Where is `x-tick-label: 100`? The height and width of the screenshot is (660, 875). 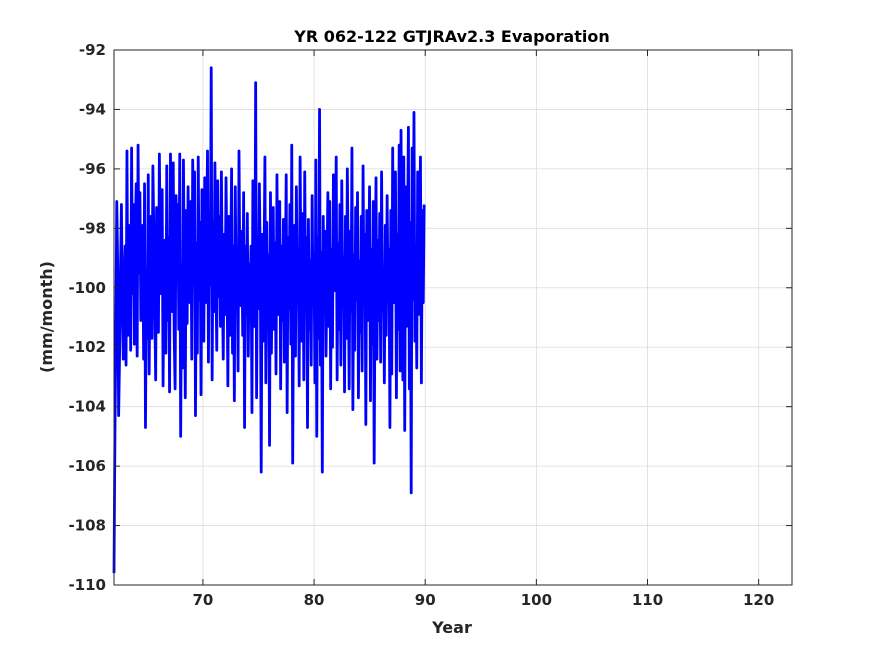
x-tick-label: 100 is located at coordinates (536, 600).